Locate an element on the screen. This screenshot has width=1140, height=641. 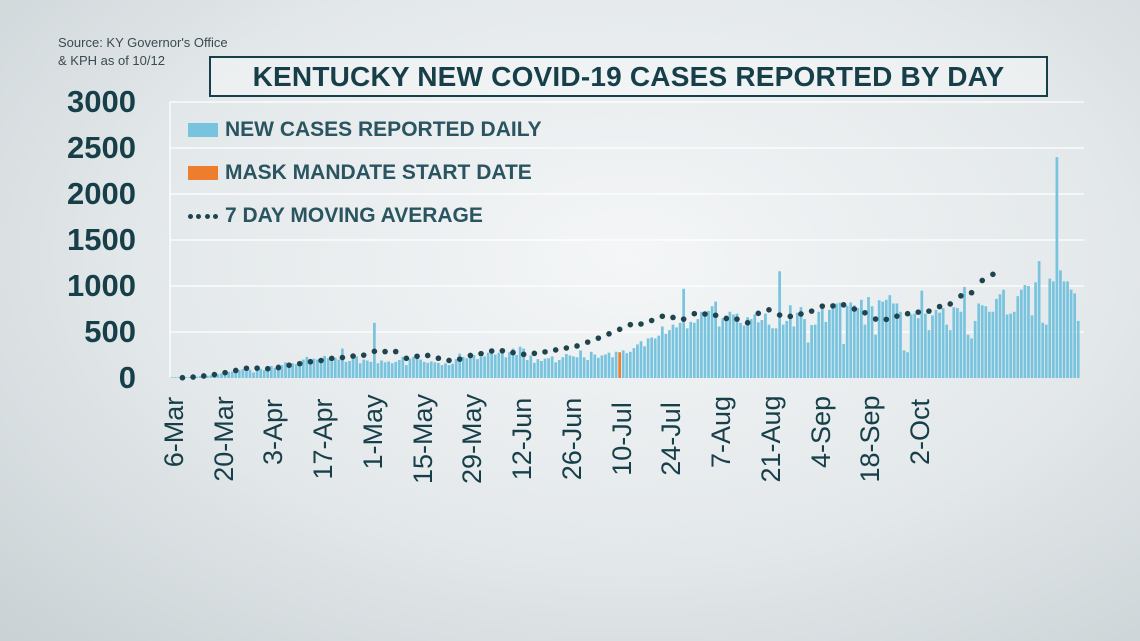
x-tick-label: 15-May is located at coordinates (422, 438).